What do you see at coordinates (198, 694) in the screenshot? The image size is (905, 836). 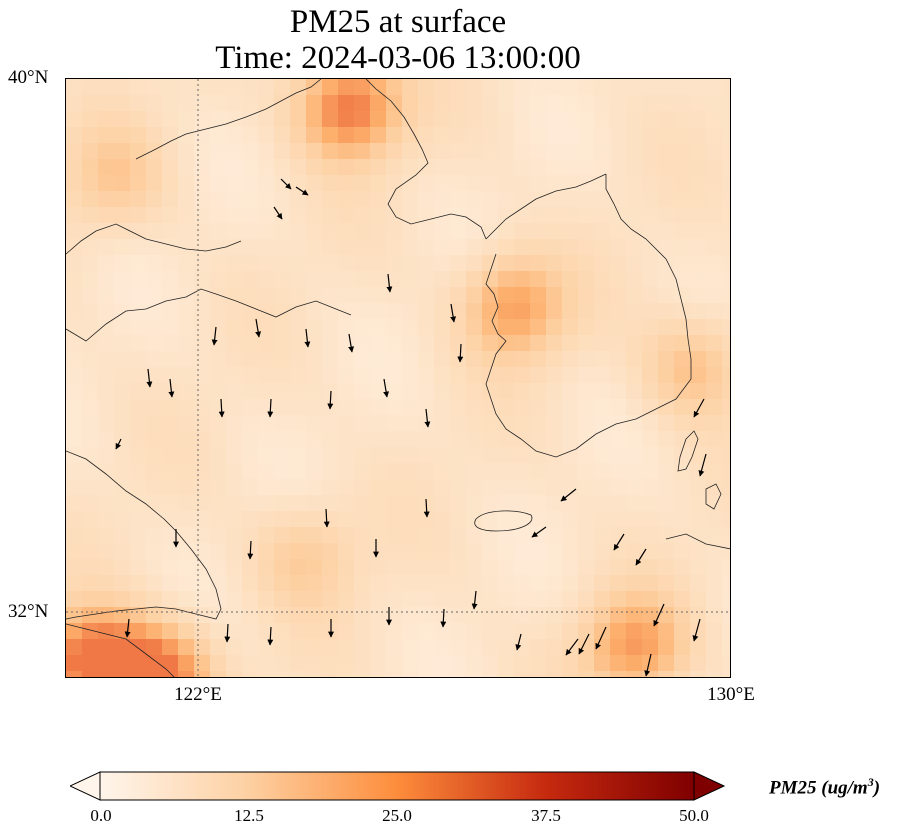 I see `lon-label-122e: 122°E` at bounding box center [198, 694].